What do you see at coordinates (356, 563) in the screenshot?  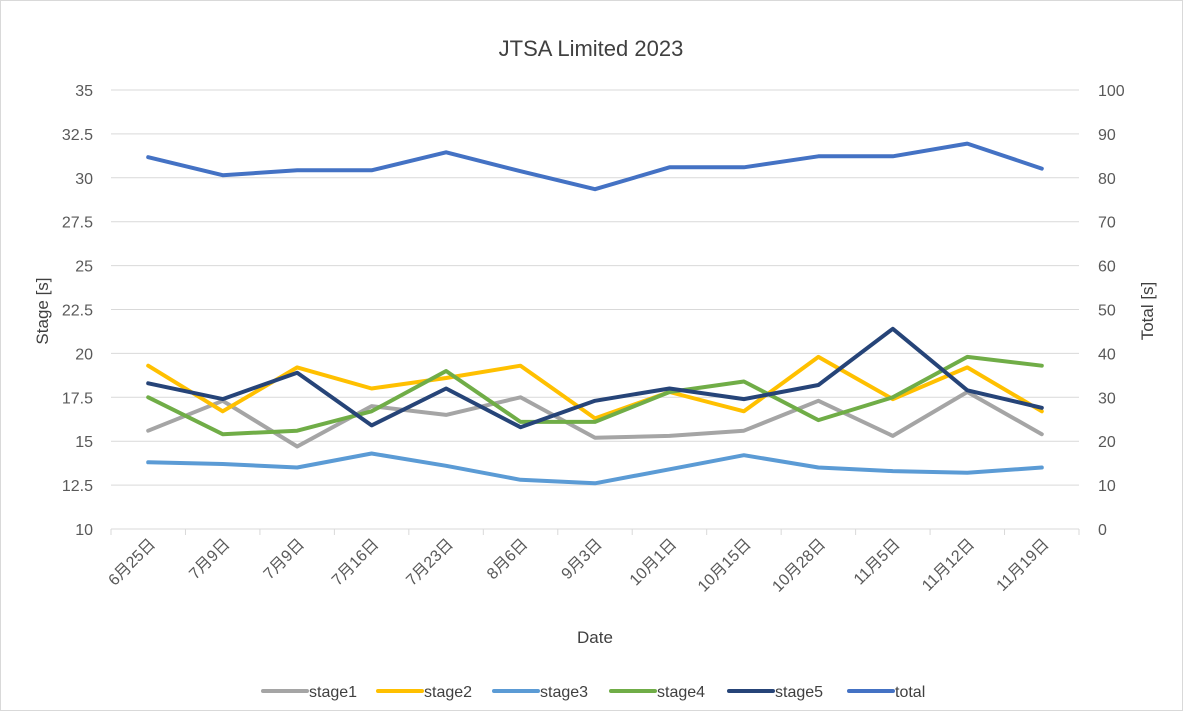 I see `x-tick-label: 7月16日` at bounding box center [356, 563].